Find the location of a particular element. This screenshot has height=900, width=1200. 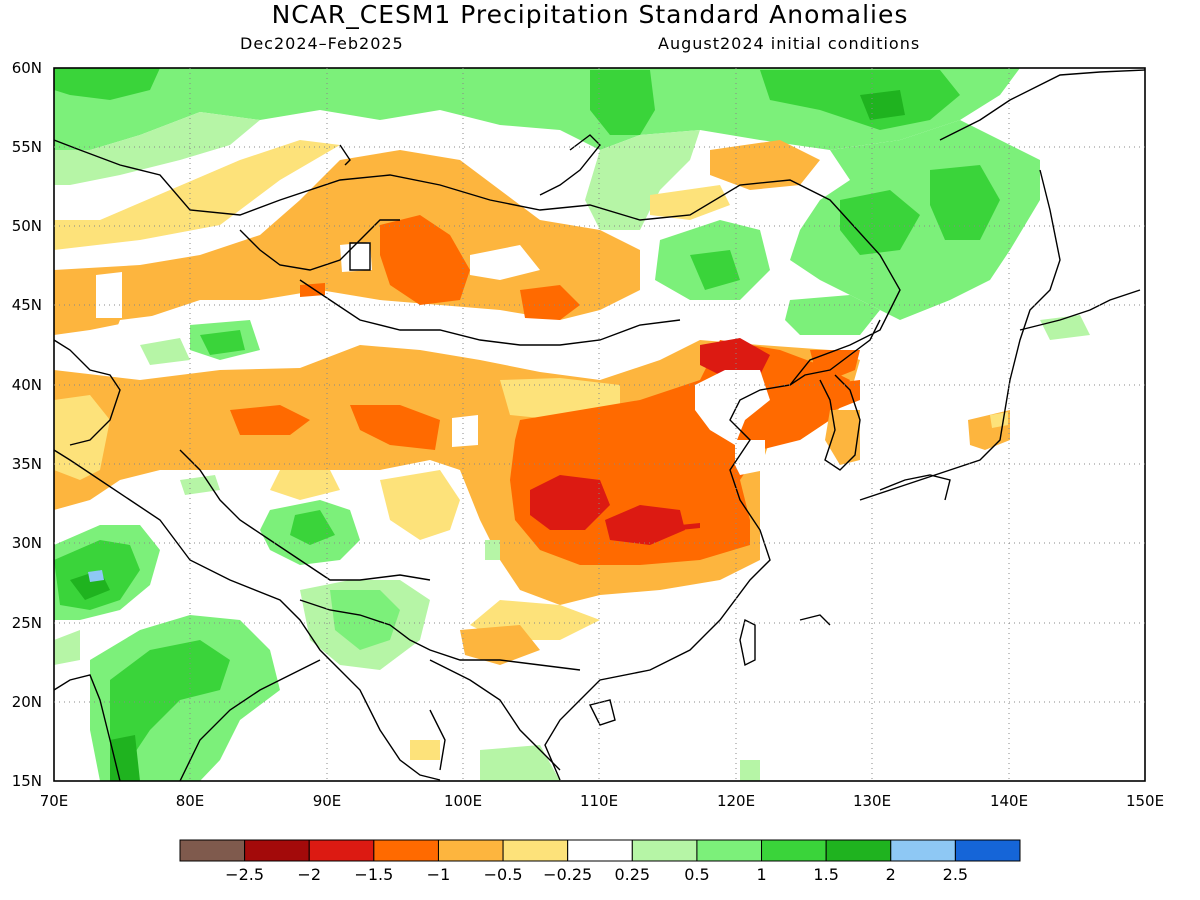

lat-label: 50N is located at coordinates (27, 226).